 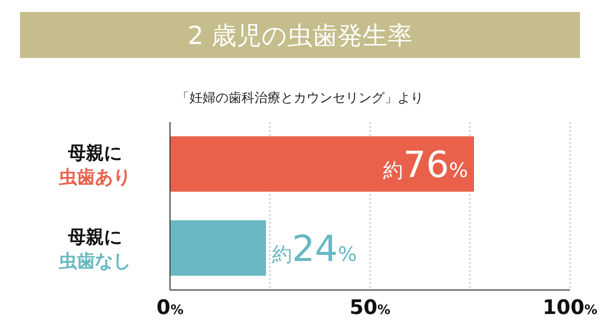 I want to click on y-tick-label: 母親に虫歯あり, so click(x=94, y=165).